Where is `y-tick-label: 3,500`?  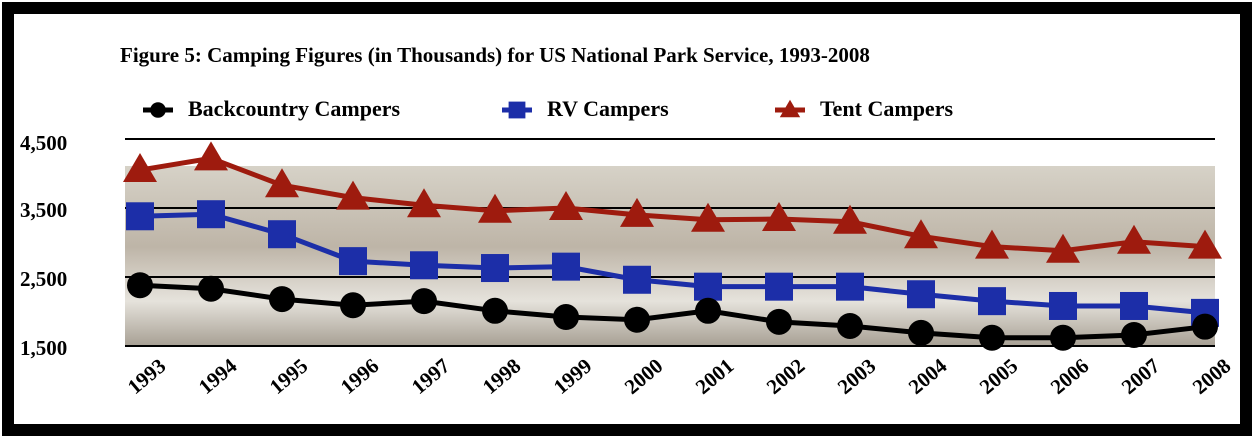
y-tick-label: 3,500 is located at coordinates (43, 210).